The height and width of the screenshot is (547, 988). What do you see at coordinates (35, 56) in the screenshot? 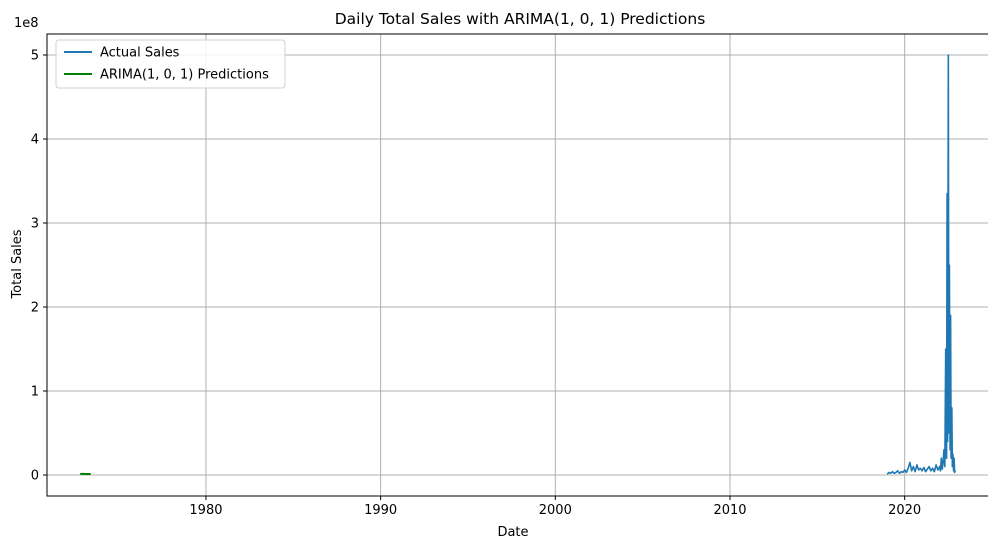
I see `y-tick-label: 5` at bounding box center [35, 56].